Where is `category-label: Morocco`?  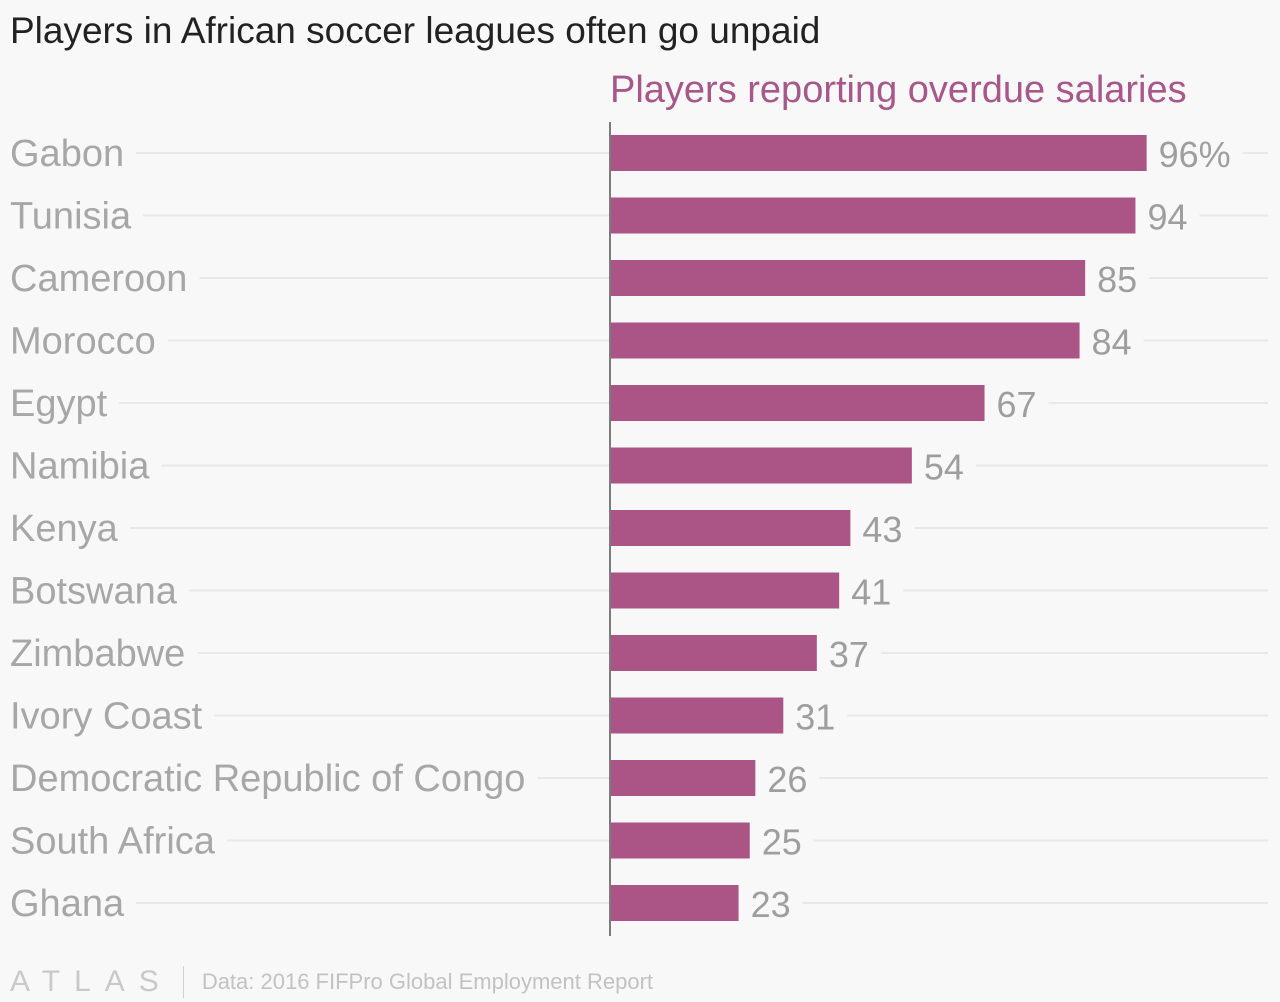
category-label: Morocco is located at coordinates (83, 342).